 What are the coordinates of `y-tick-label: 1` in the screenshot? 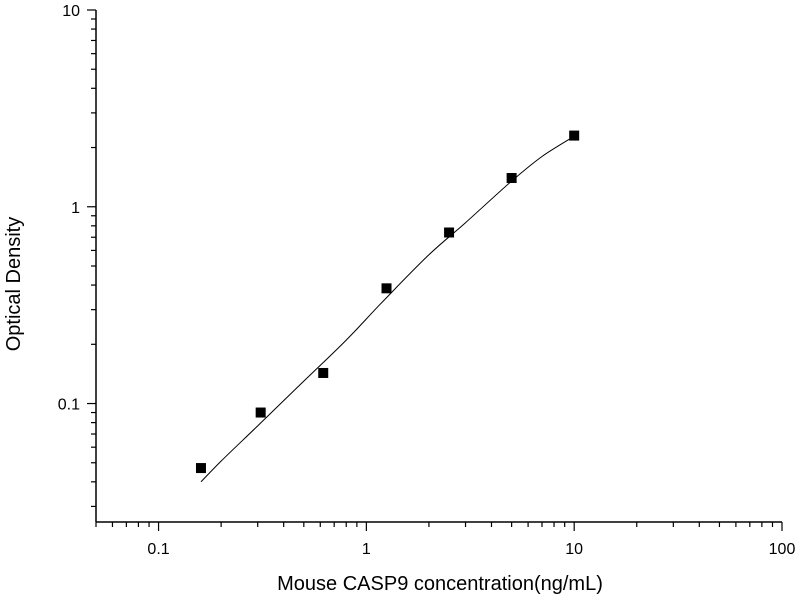 It's located at (75, 208).